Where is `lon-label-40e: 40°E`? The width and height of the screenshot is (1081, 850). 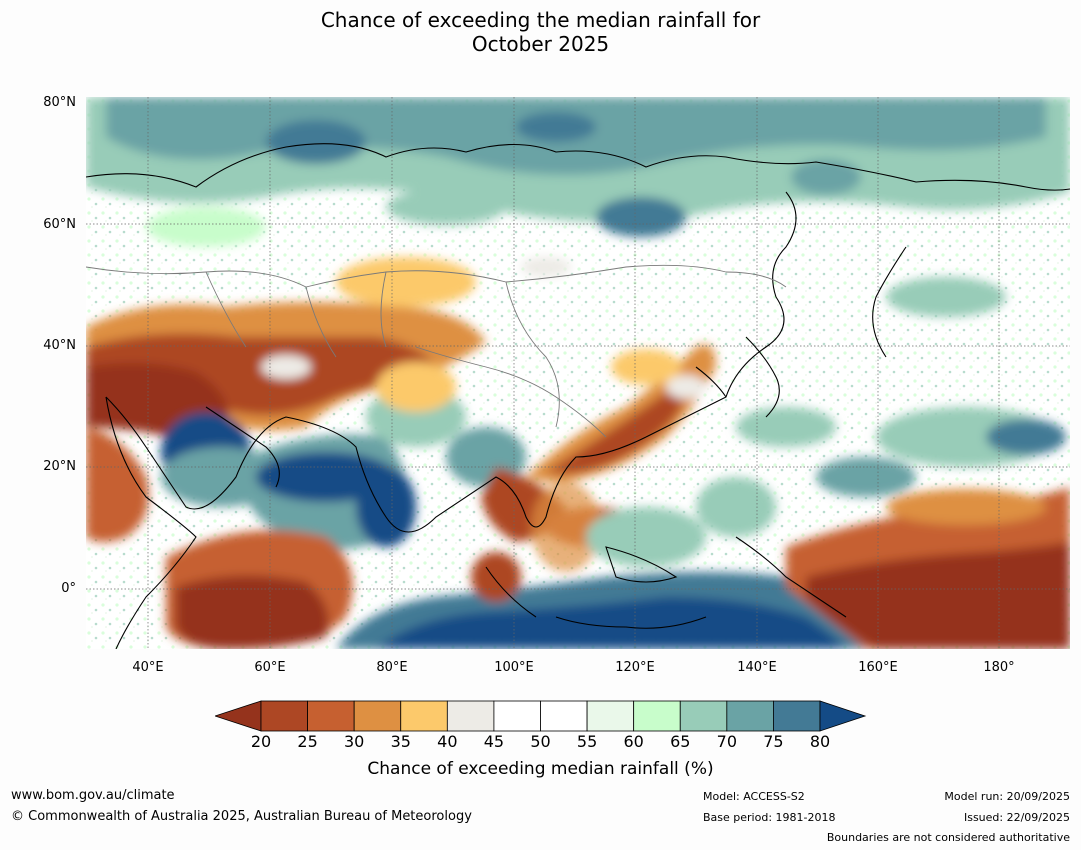
lon-label-40e: 40°E is located at coordinates (148, 667).